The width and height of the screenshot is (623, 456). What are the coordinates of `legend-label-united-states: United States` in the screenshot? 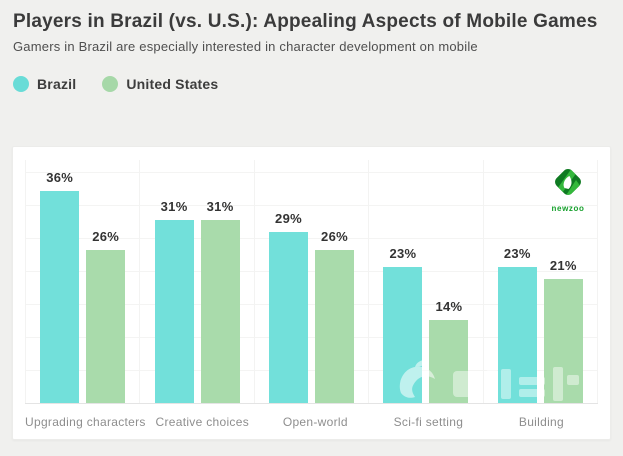 It's located at (172, 84).